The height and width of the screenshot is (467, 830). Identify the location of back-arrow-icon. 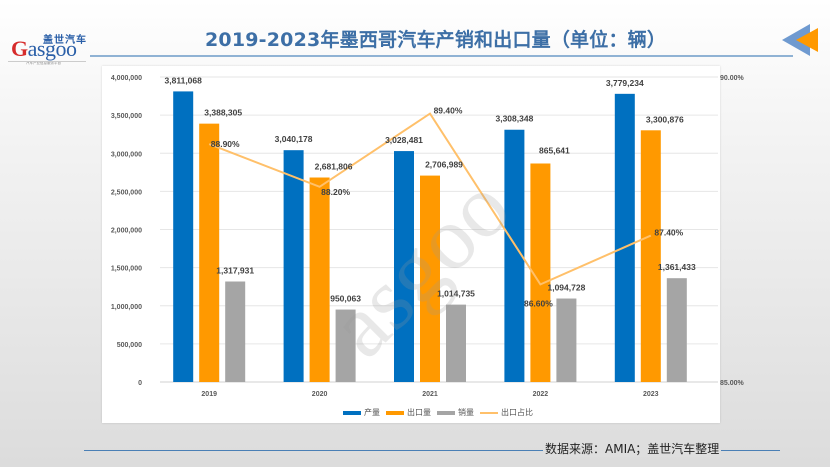
(805, 40).